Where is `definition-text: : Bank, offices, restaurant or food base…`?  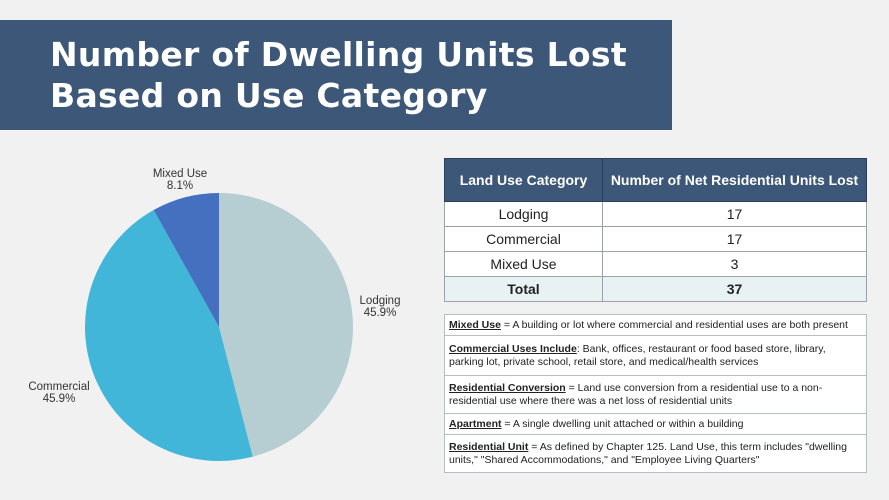 definition-text: : Bank, offices, restaurant or food base… is located at coordinates (637, 355).